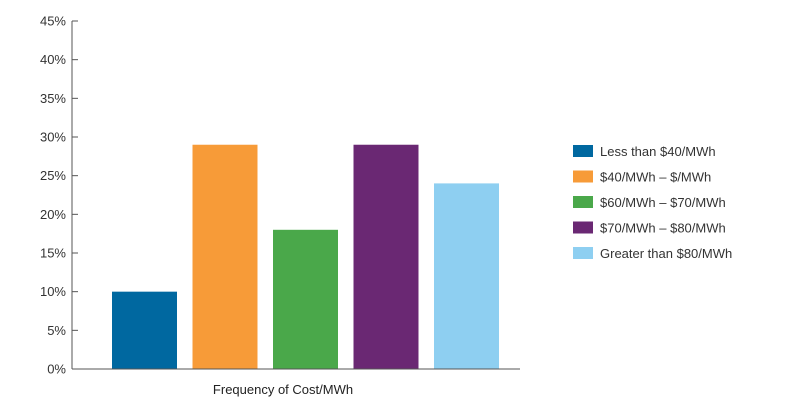 The height and width of the screenshot is (420, 800). Describe the element at coordinates (663, 202) in the screenshot. I see `legend-label: $60/MWh – $70/MWh` at that location.